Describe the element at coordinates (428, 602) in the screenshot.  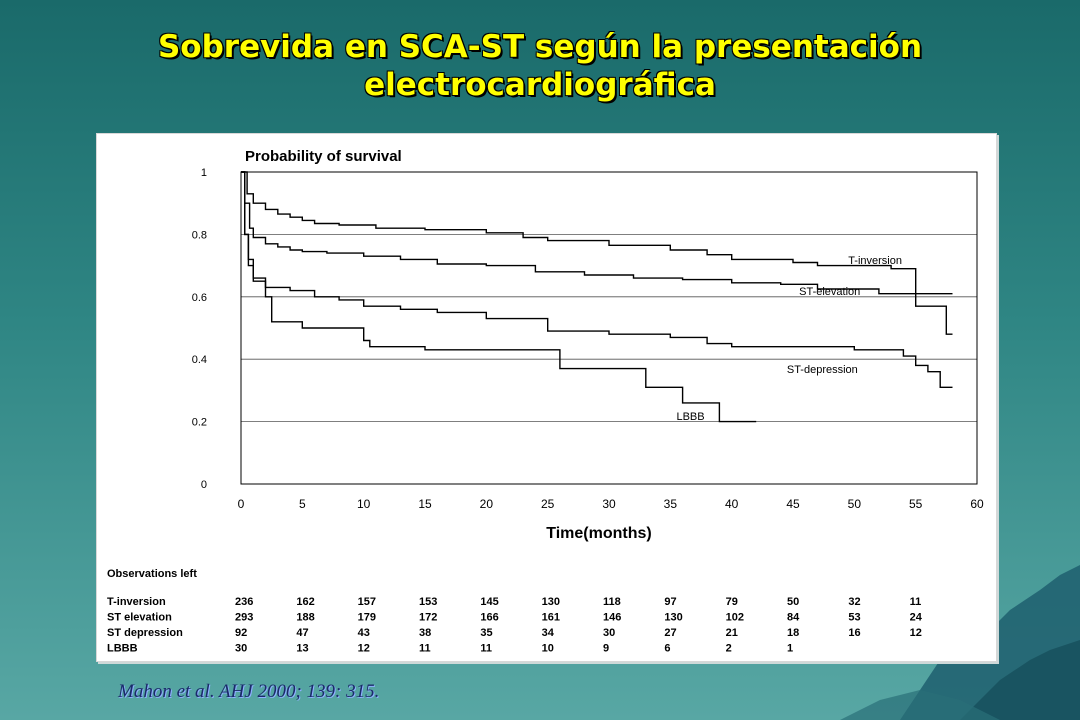
I see `observations-cell: 153` at that location.